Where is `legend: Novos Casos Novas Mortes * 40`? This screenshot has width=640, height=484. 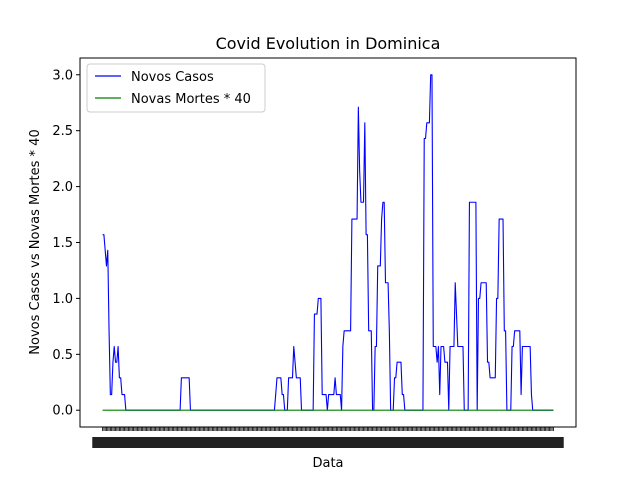 legend: Novos Casos Novas Mortes * 40 is located at coordinates (176, 88).